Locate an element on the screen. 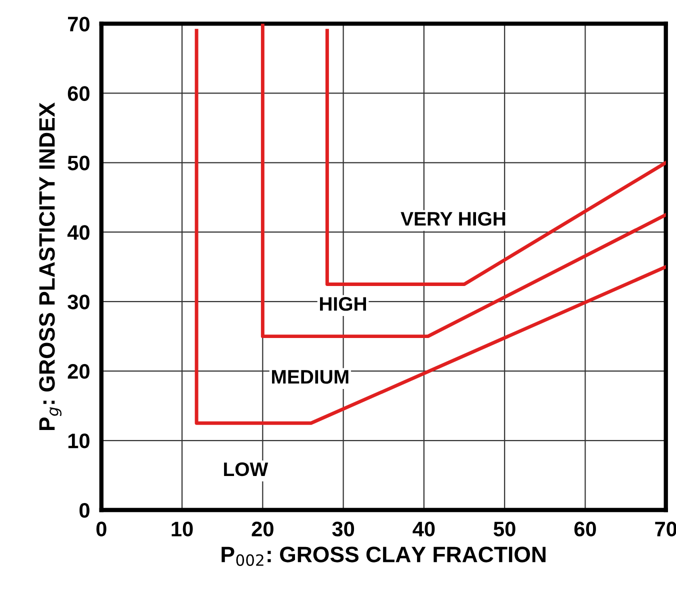 The width and height of the screenshot is (676, 593). annotation: LOW is located at coordinates (246, 469).